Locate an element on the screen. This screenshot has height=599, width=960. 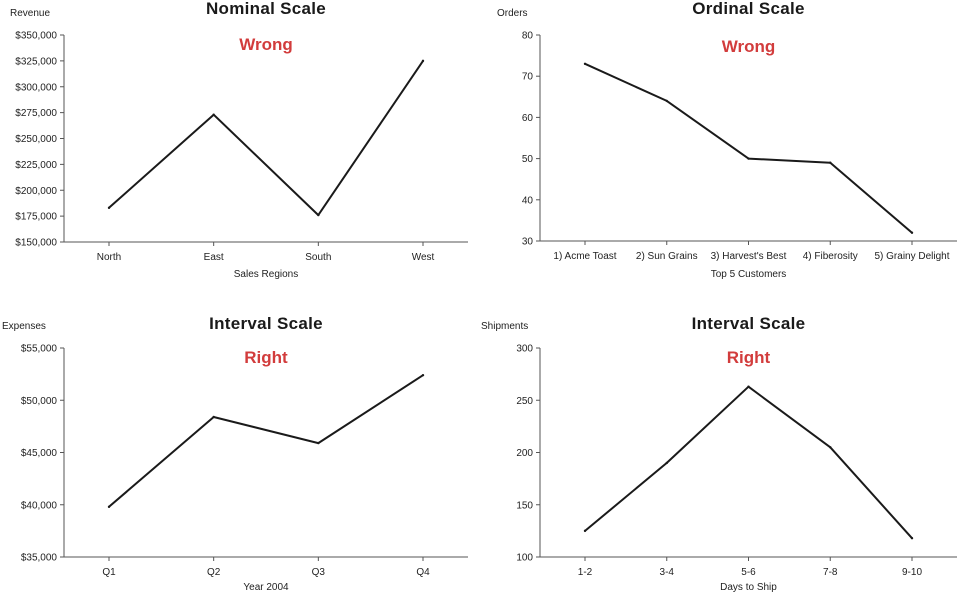
y-tick-label: $35,000 is located at coordinates (39, 558).